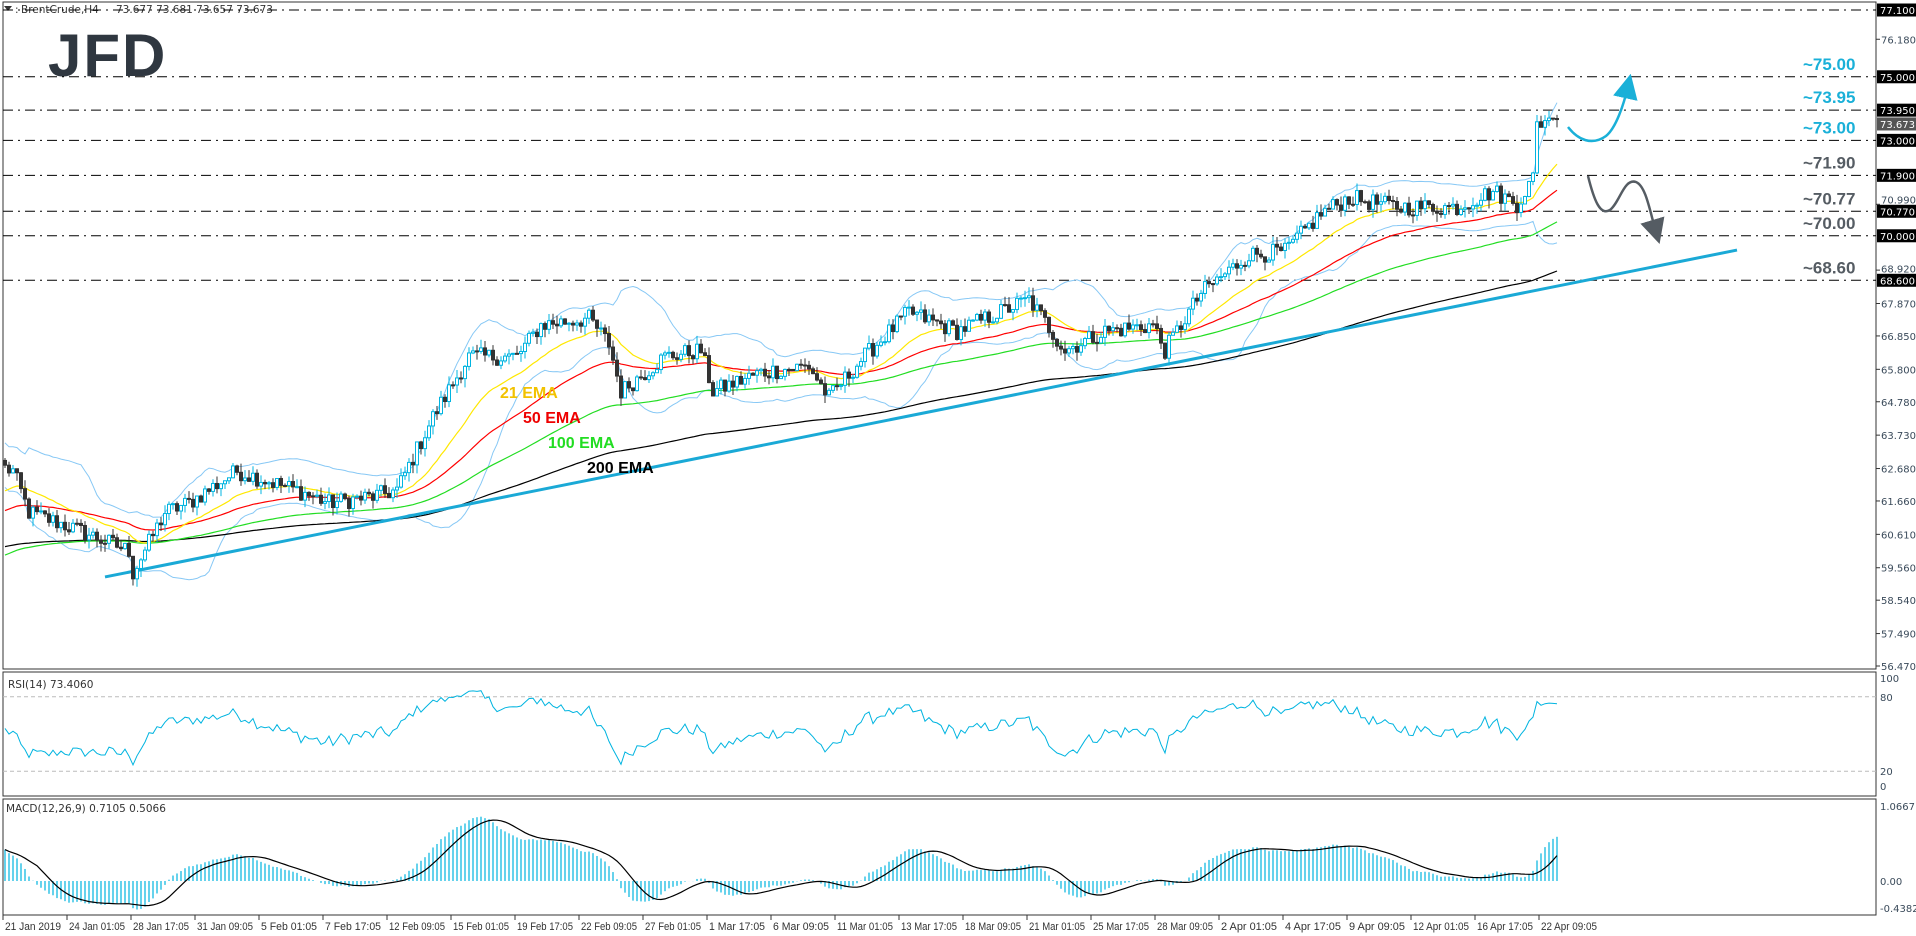  I want to click on bearish-scenario-arrow-icon, so click(1625, 209).